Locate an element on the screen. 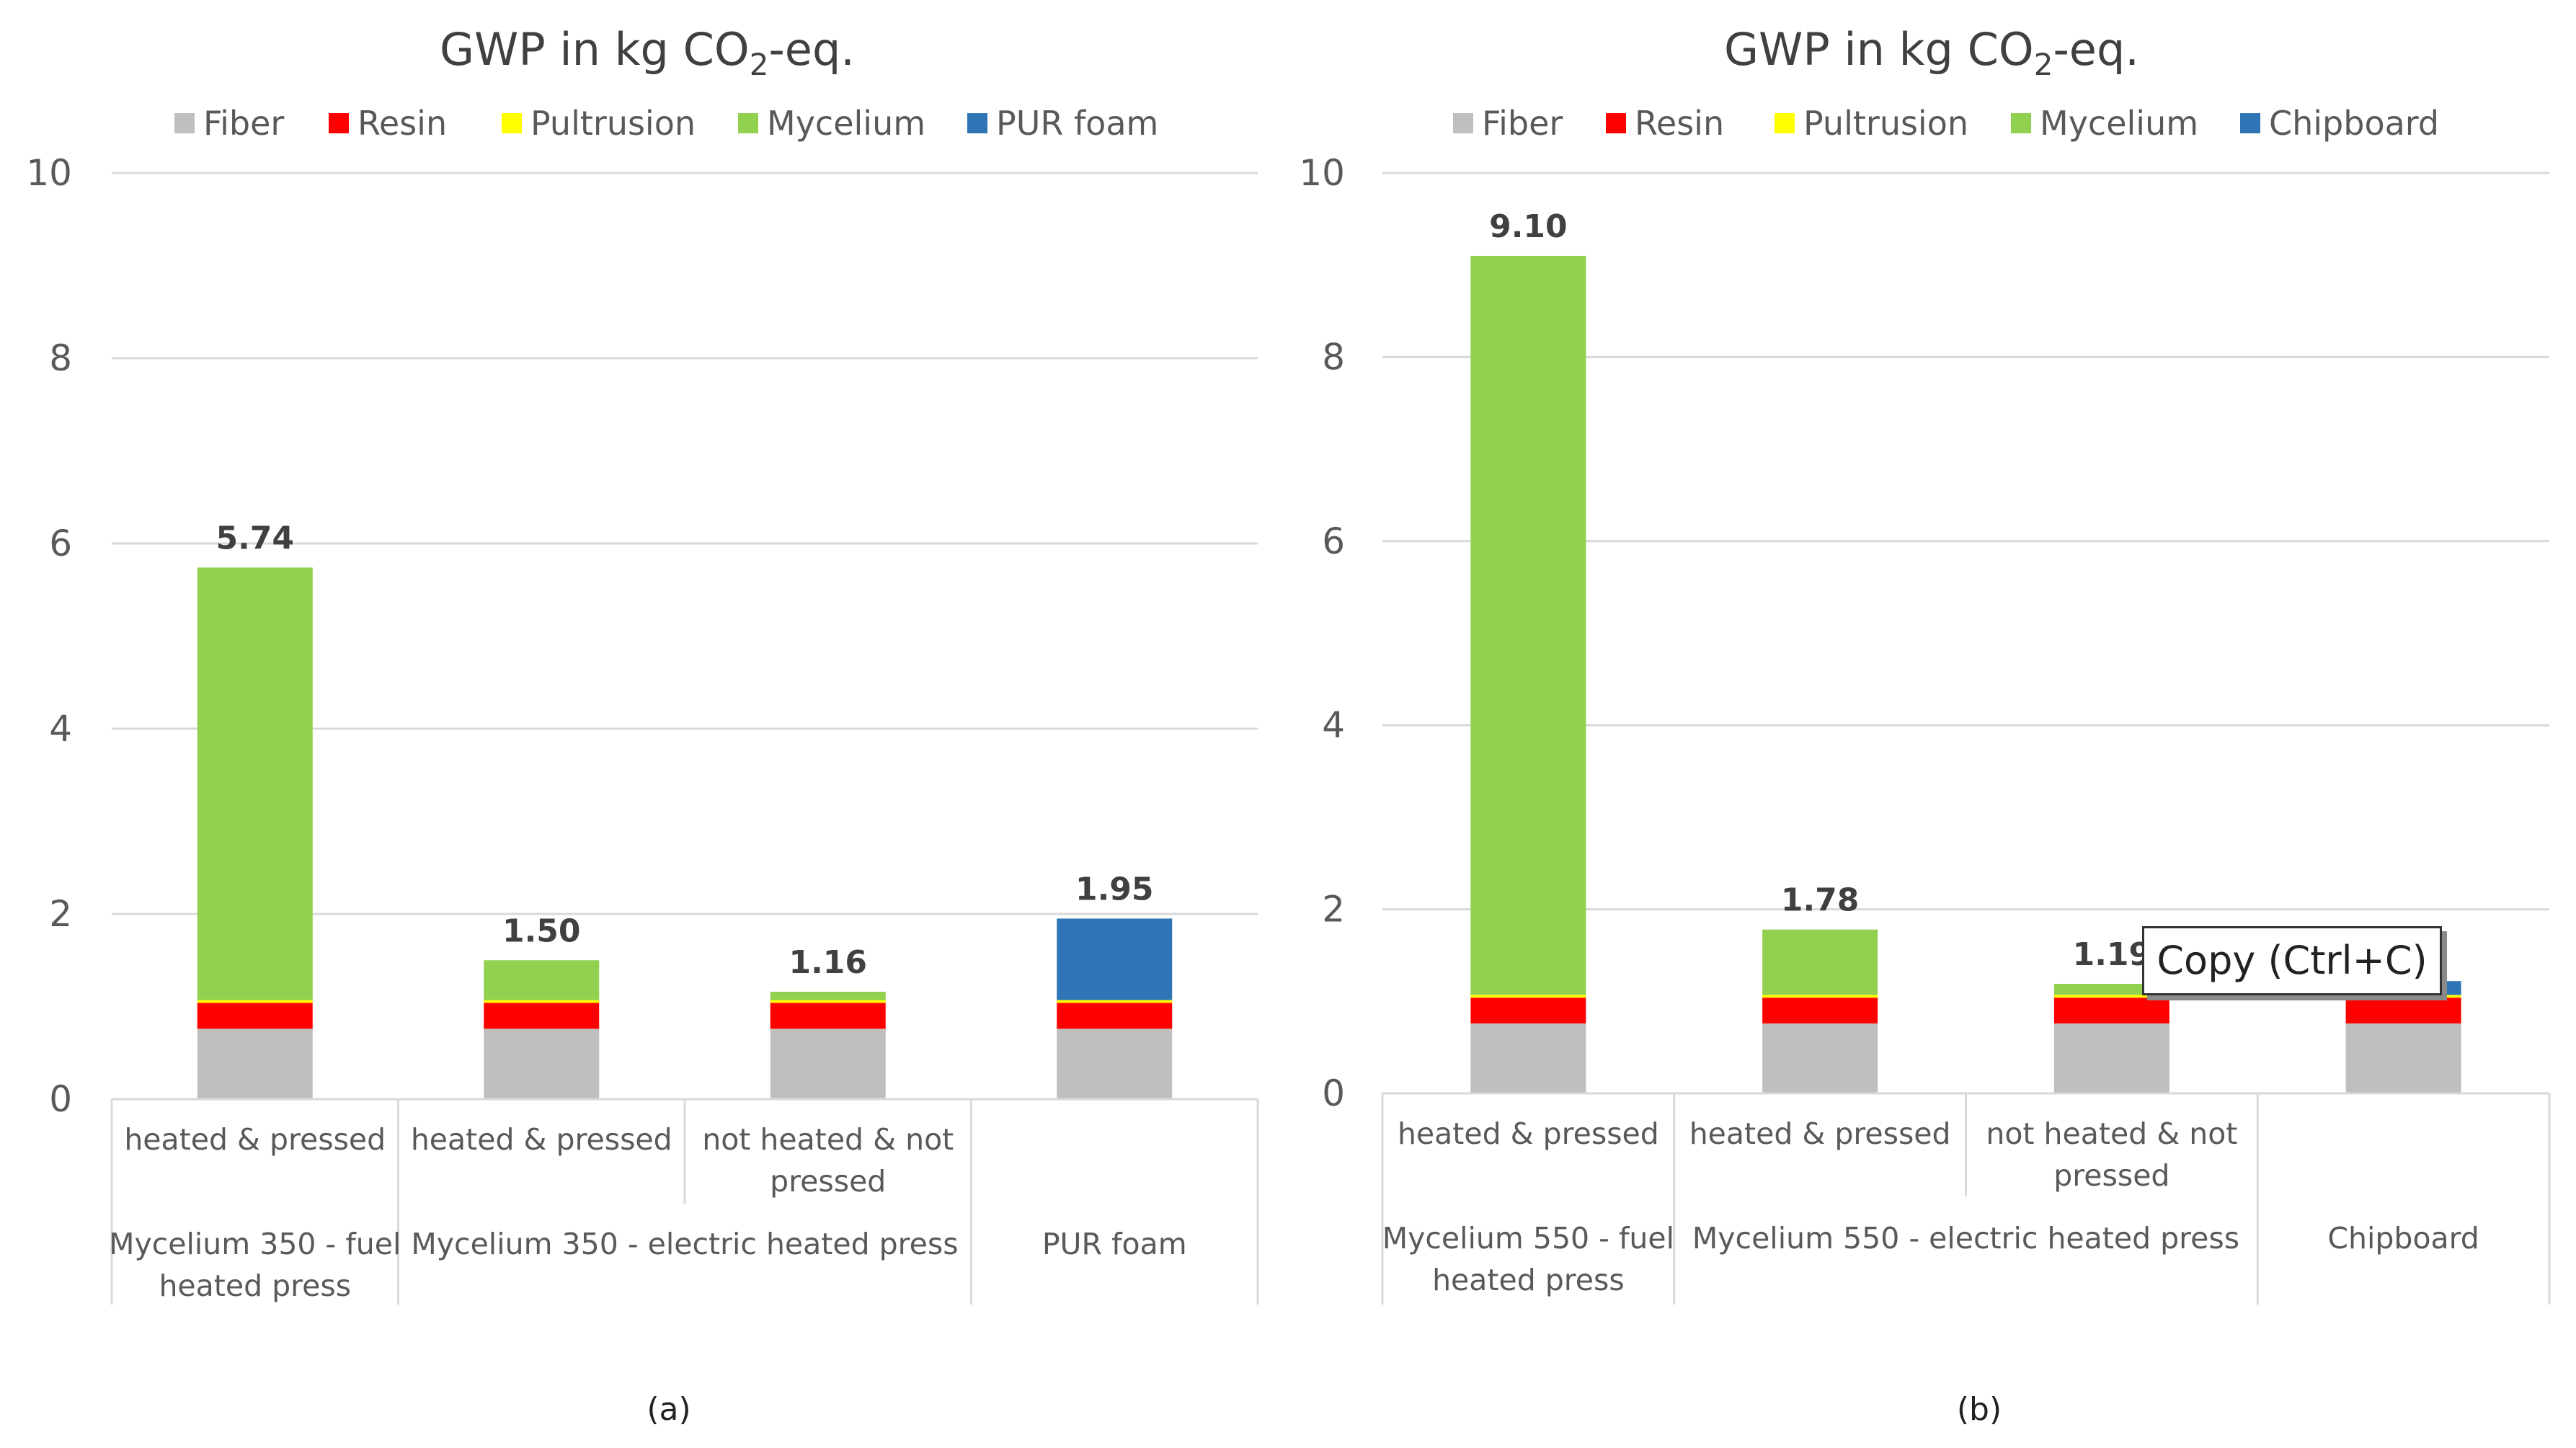 The image size is (2576, 1448). bar-total-label: 1.50 is located at coordinates (541, 931).